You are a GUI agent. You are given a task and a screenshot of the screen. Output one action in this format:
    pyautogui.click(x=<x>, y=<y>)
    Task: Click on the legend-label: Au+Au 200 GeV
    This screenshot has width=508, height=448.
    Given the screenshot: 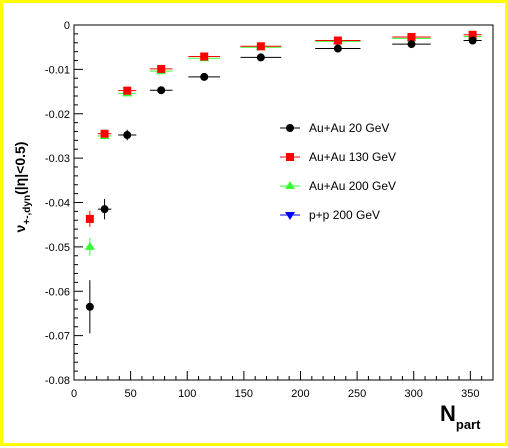 What is the action you would take?
    pyautogui.click(x=352, y=186)
    